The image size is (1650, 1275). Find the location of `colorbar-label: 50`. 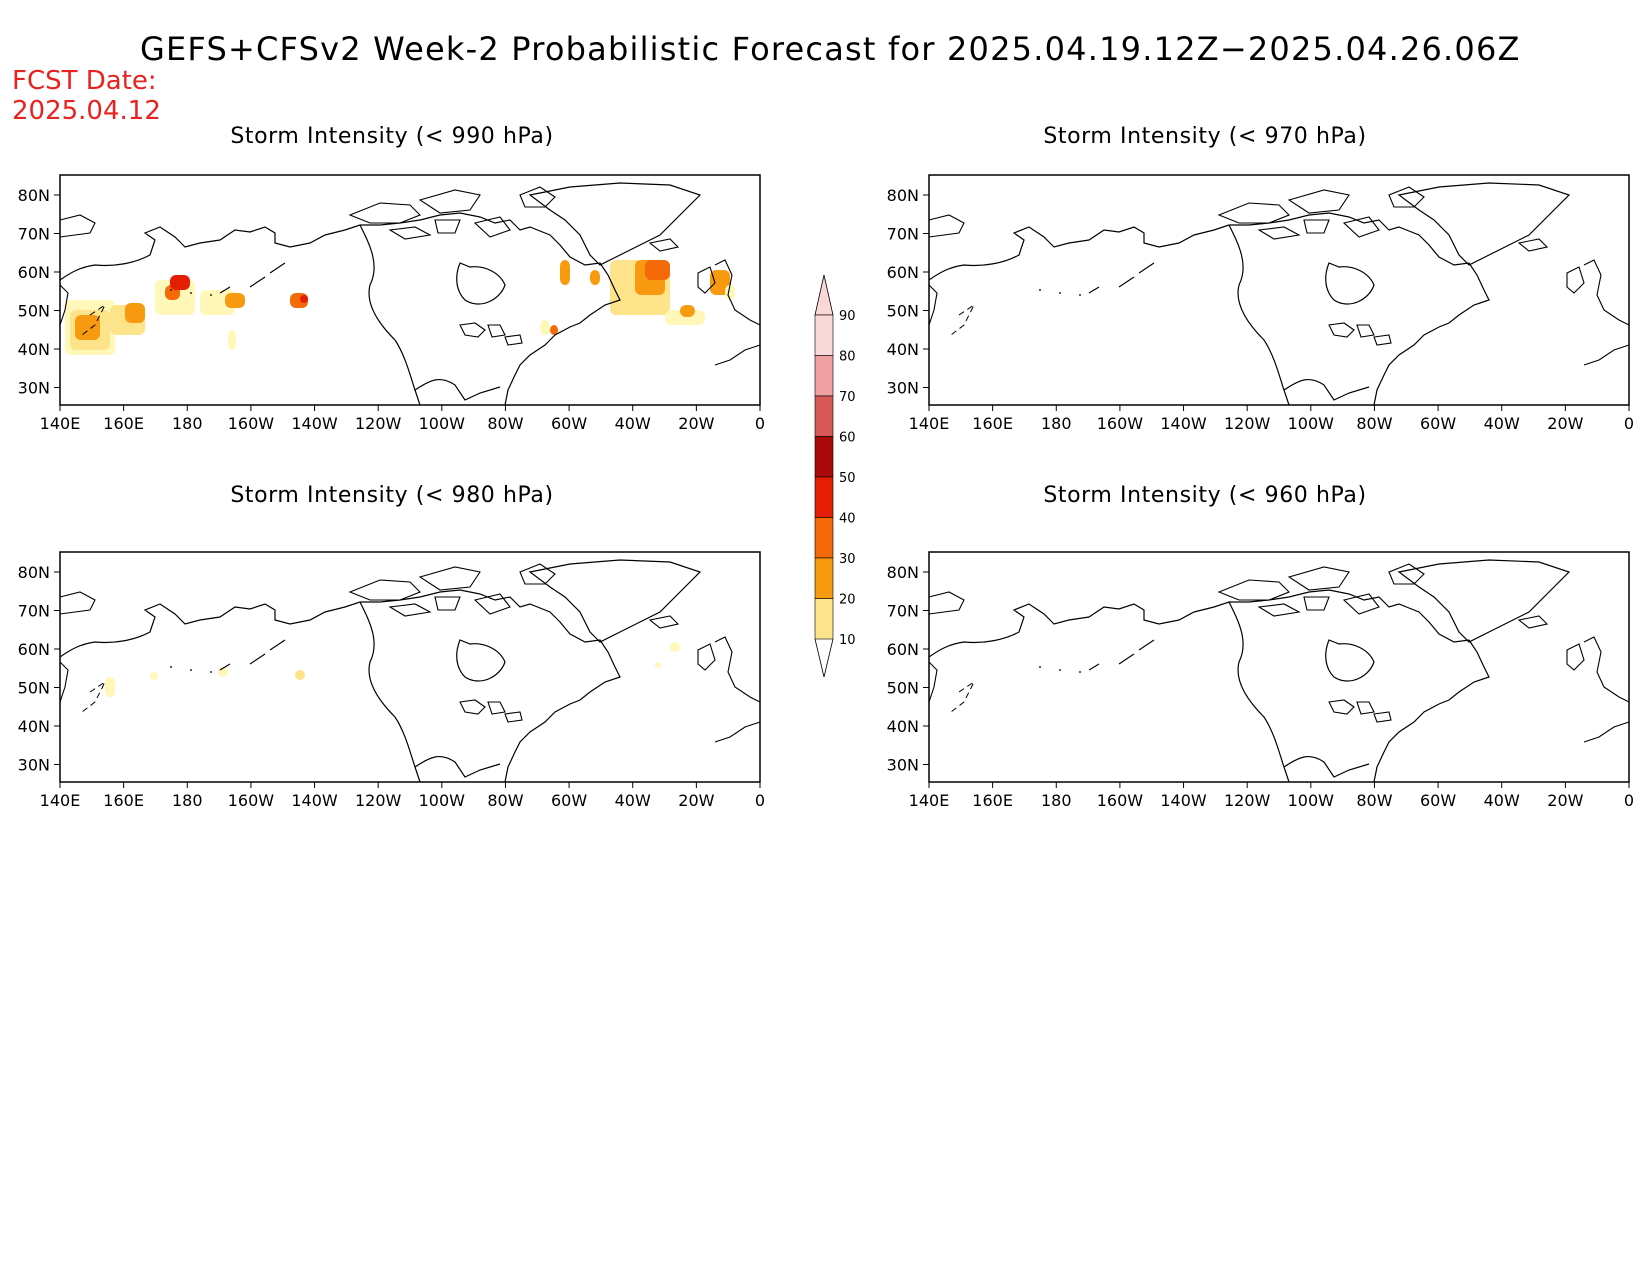

colorbar-label: 50 is located at coordinates (847, 478).